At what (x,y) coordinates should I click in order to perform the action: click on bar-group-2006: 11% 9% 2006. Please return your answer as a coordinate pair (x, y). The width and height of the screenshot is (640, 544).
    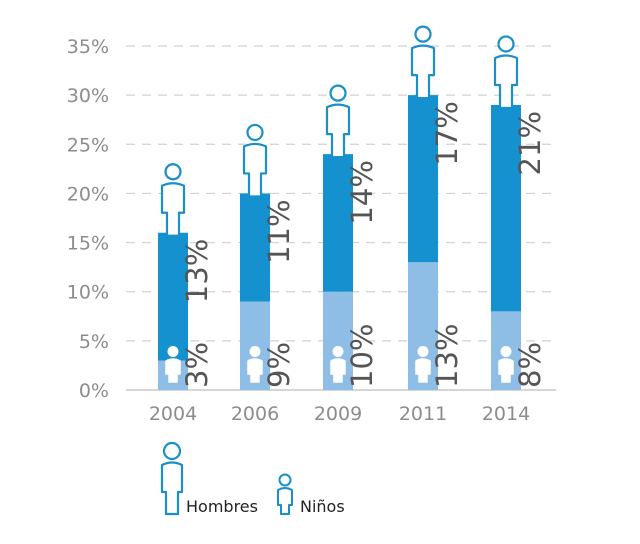
    Looking at the image, I should click on (263, 274).